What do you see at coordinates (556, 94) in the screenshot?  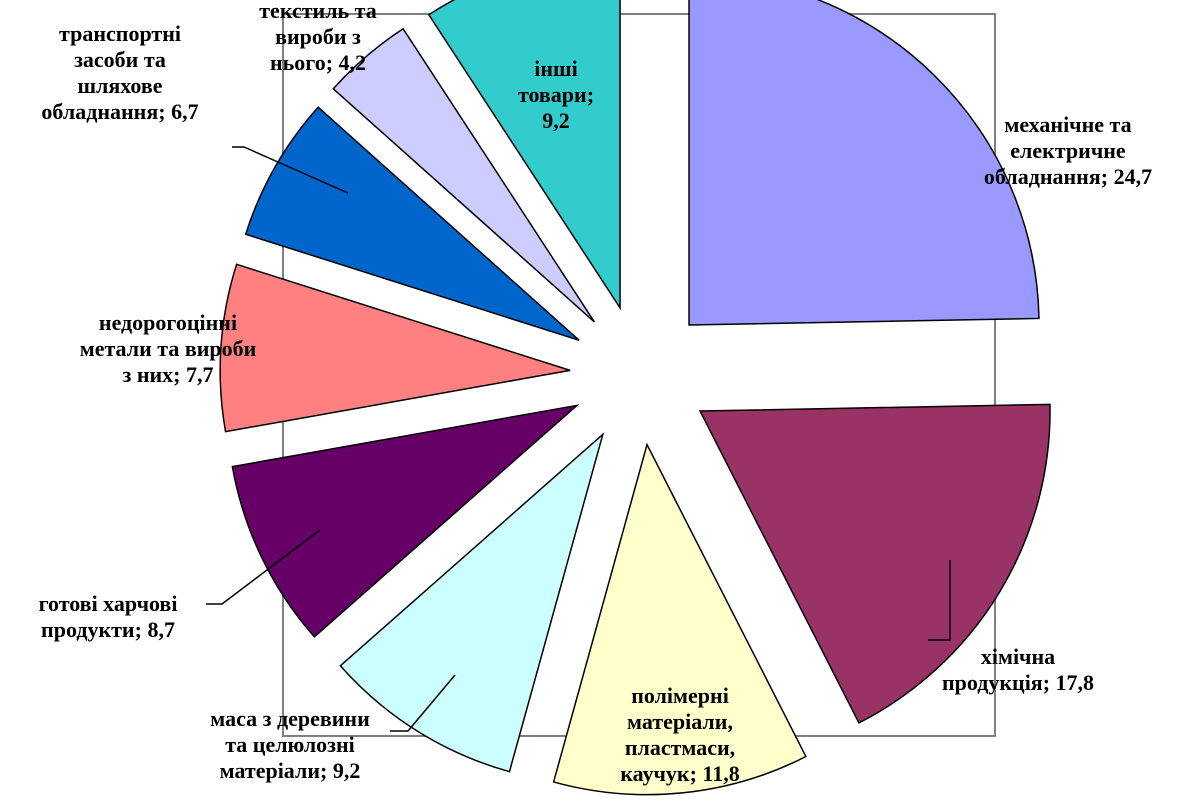 I see `data-label-9: інші товари; 9,2` at bounding box center [556, 94].